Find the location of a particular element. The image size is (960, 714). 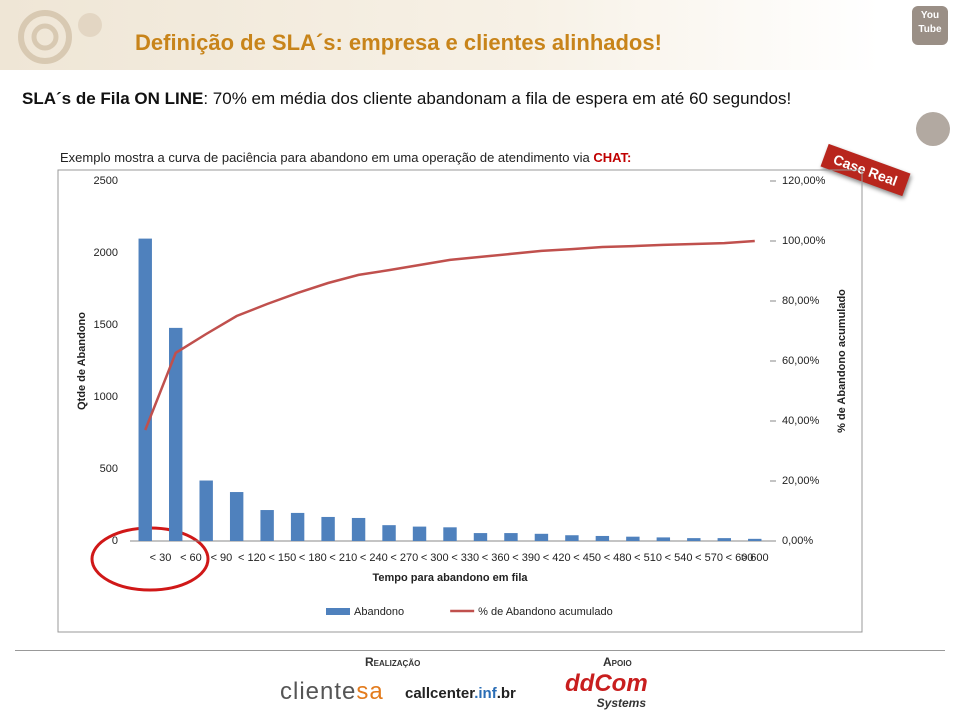

logo: clientesa is located at coordinates (332, 692).